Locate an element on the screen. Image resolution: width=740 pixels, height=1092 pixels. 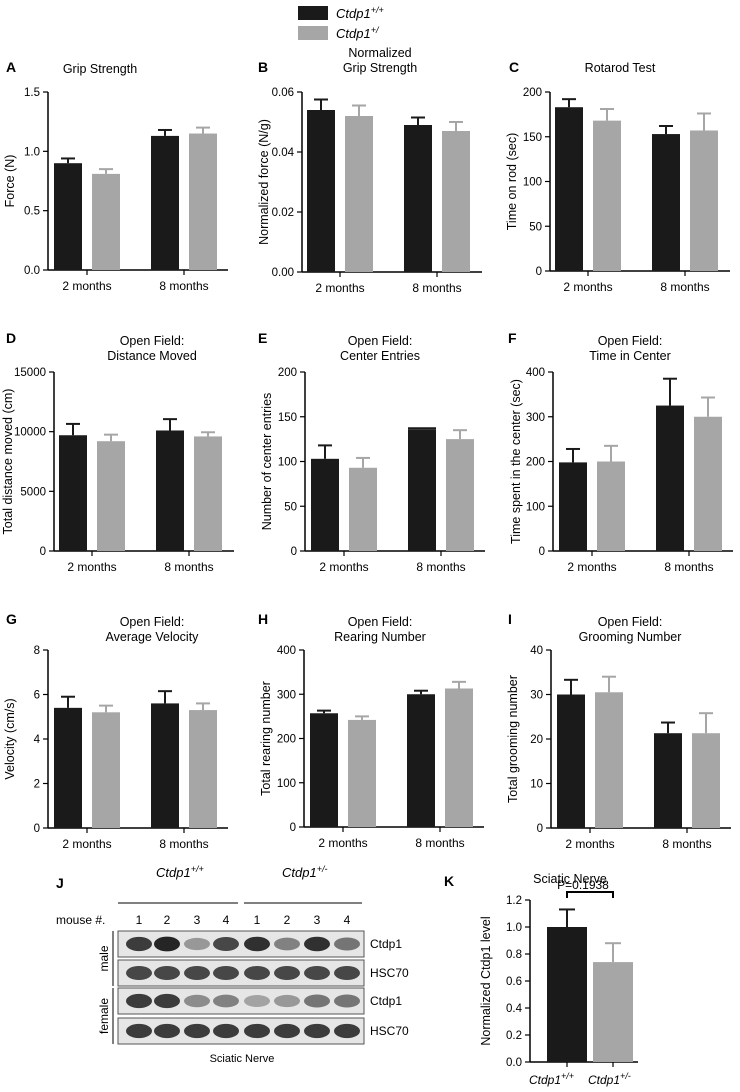
lane-number: 3 is located at coordinates (197, 920).